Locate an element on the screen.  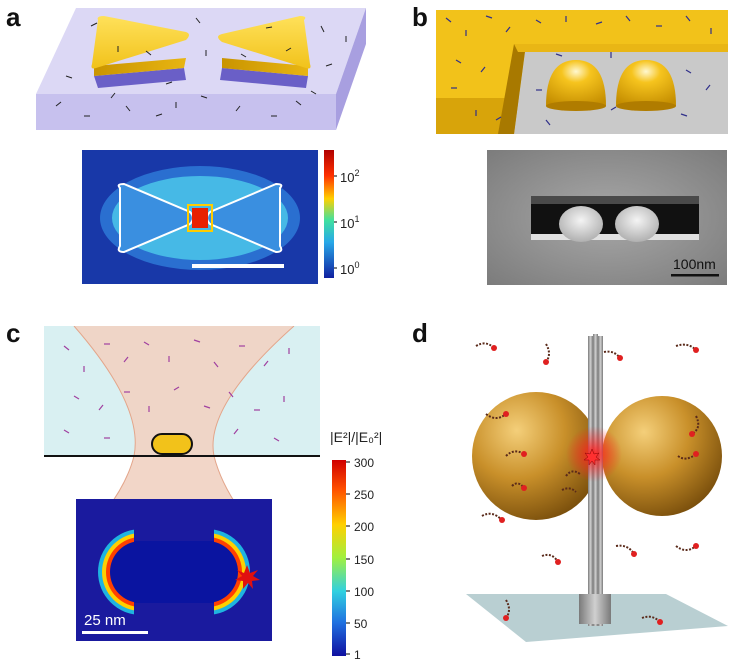
panel-a-colorbar: 10² 10¹ 10⁰ is located at coordinates (341, 214).